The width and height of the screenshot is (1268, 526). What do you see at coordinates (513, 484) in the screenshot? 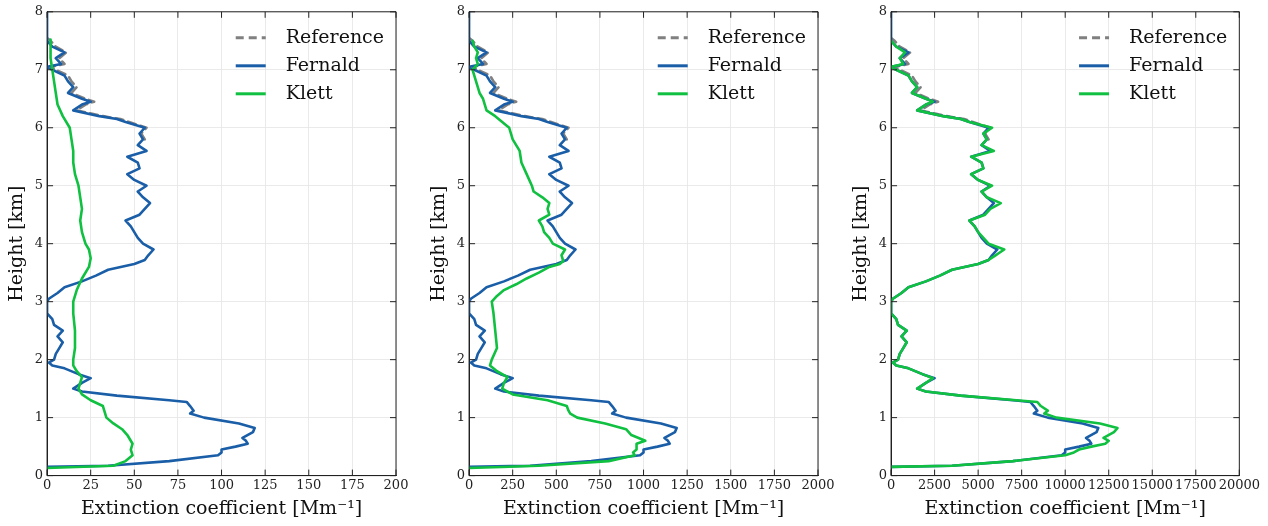
I see `x-tick-label: 250` at bounding box center [513, 484].